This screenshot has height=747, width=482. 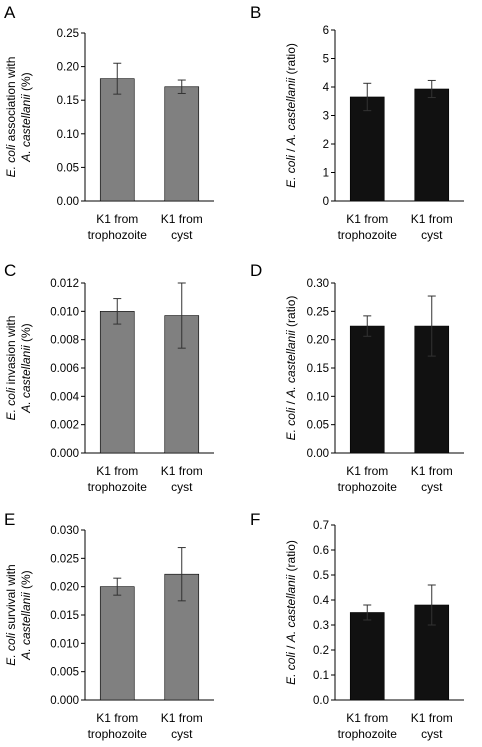 What do you see at coordinates (326, 31) in the screenshot?
I see `panel-b-y-tick-label: 6` at bounding box center [326, 31].